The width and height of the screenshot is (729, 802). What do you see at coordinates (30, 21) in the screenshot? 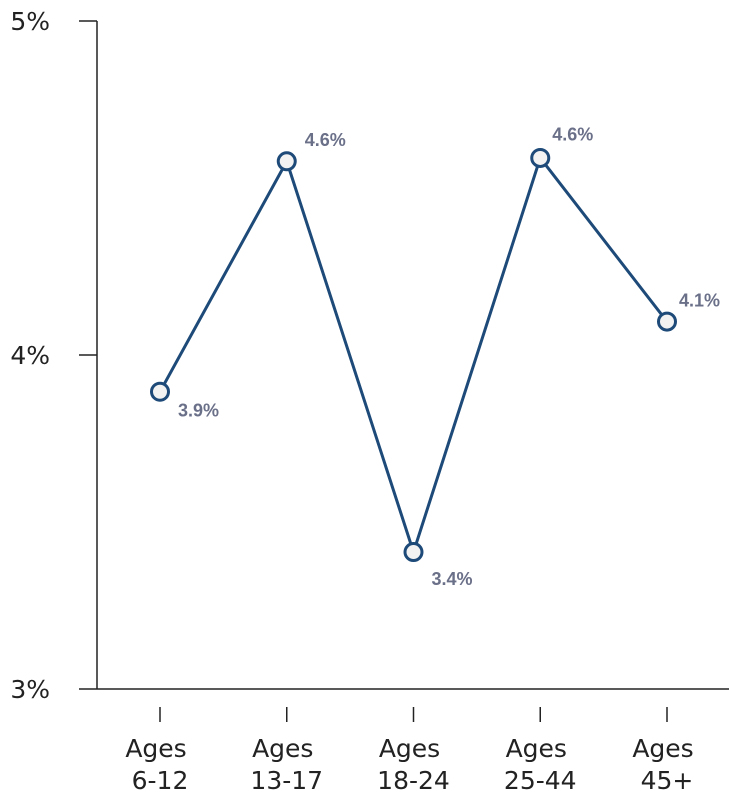
I see `y-tick-label: 5%` at bounding box center [30, 21].